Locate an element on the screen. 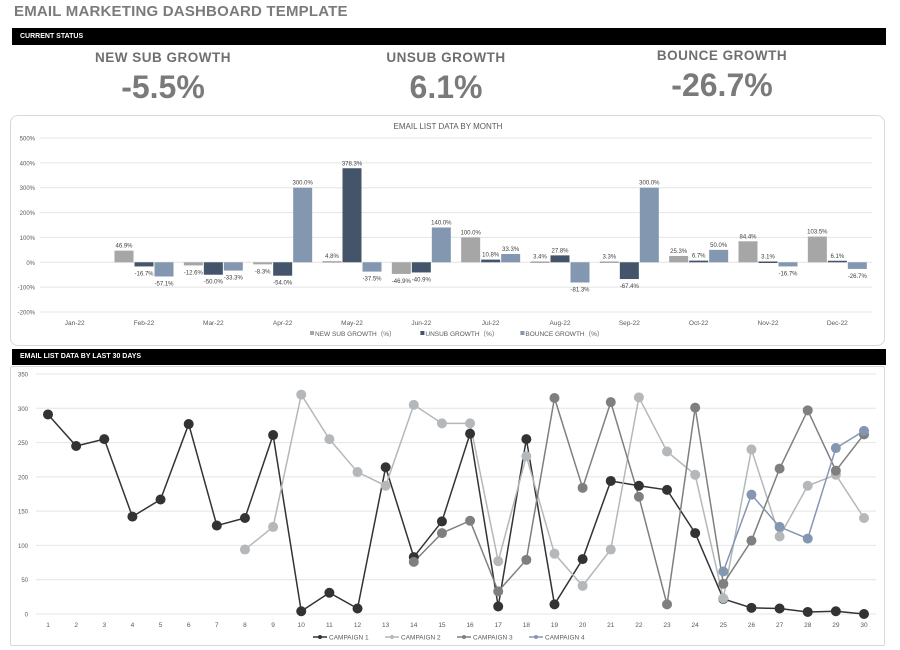 The width and height of the screenshot is (900, 650). y-tick-label: 400% is located at coordinates (28, 164).